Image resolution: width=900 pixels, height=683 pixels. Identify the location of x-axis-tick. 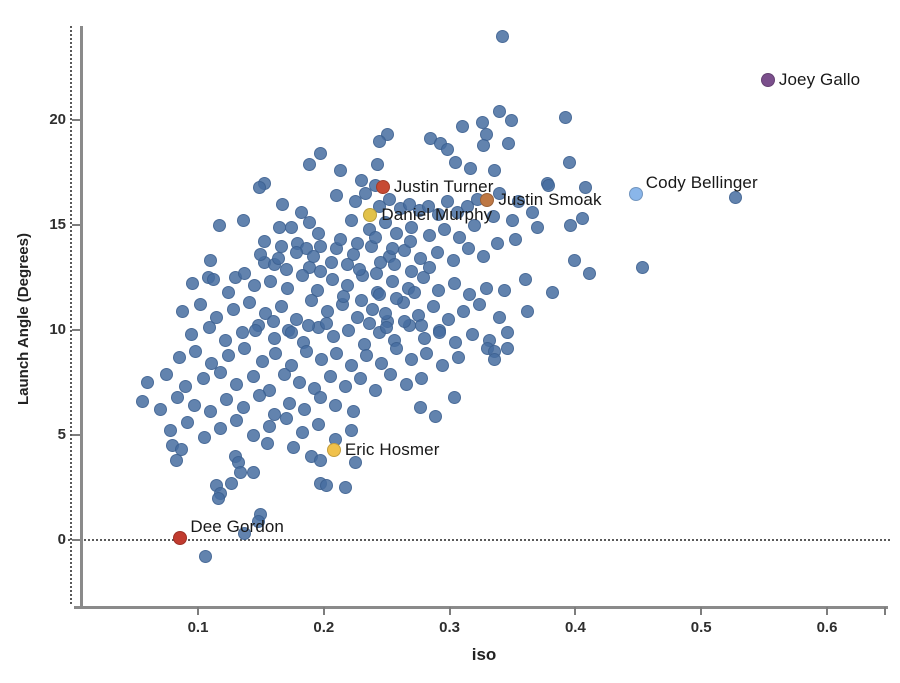
(198, 611).